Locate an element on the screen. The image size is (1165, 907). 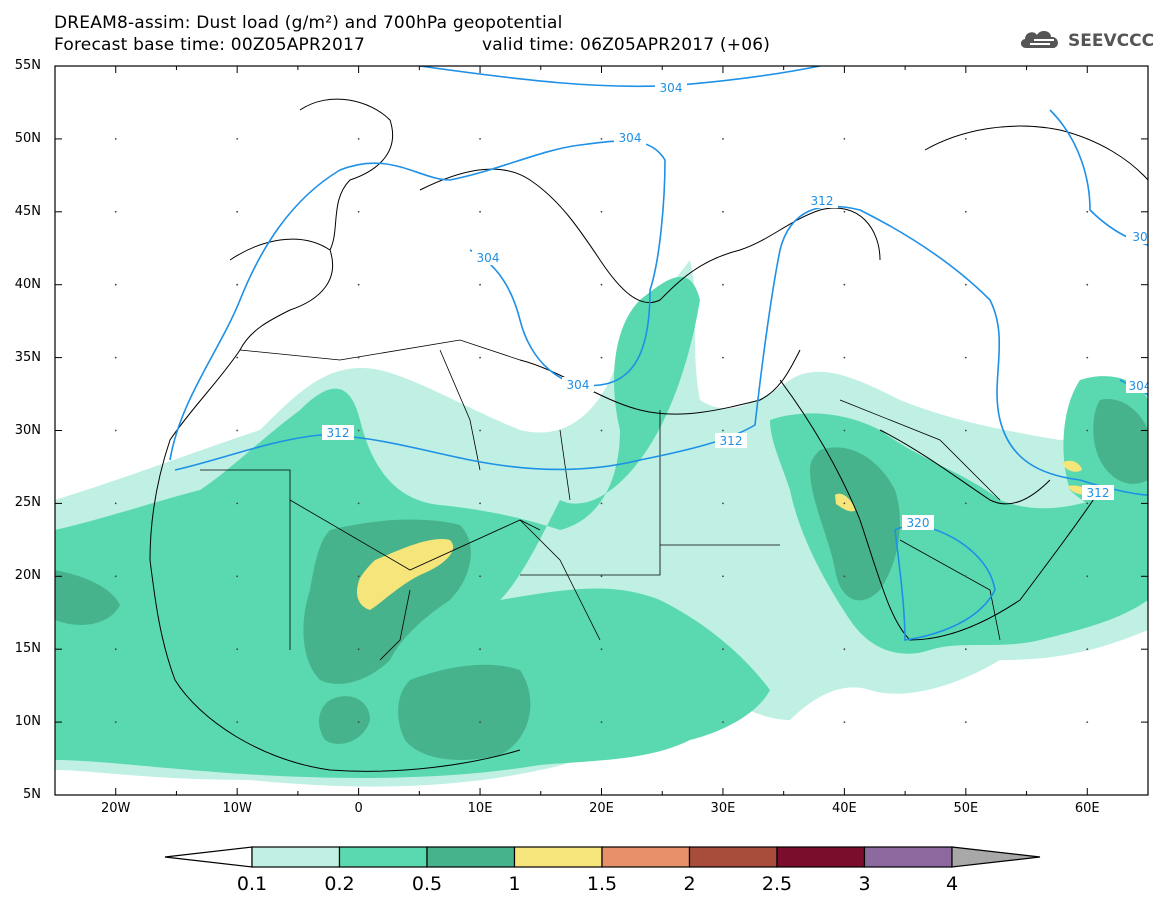
seevccc-logo: SEEVCCC is located at coordinates (1088, 40).